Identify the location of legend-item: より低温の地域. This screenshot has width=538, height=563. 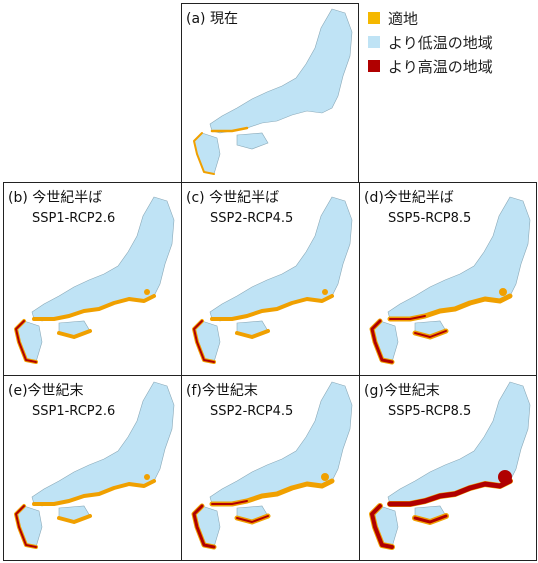
(430, 42).